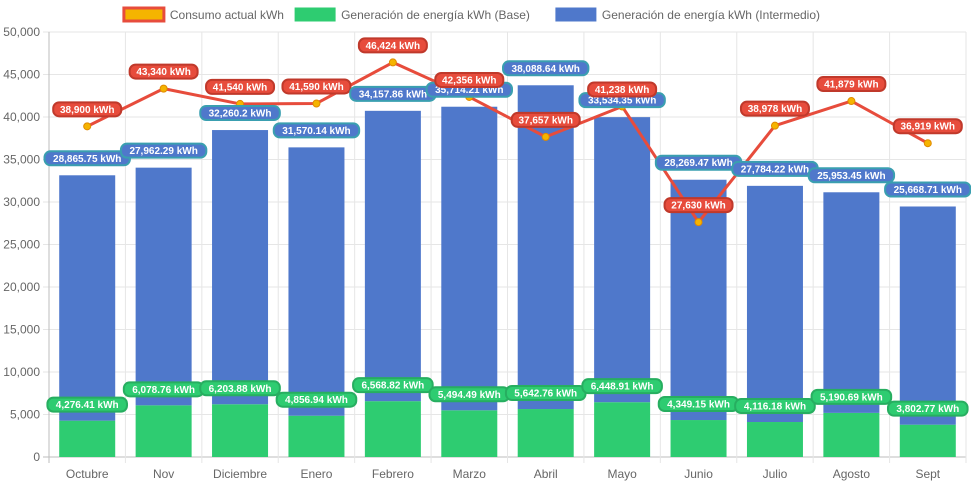 Image resolution: width=971 pixels, height=485 pixels. I want to click on label-intermedio: 38,088.64 kWh, so click(546, 69).